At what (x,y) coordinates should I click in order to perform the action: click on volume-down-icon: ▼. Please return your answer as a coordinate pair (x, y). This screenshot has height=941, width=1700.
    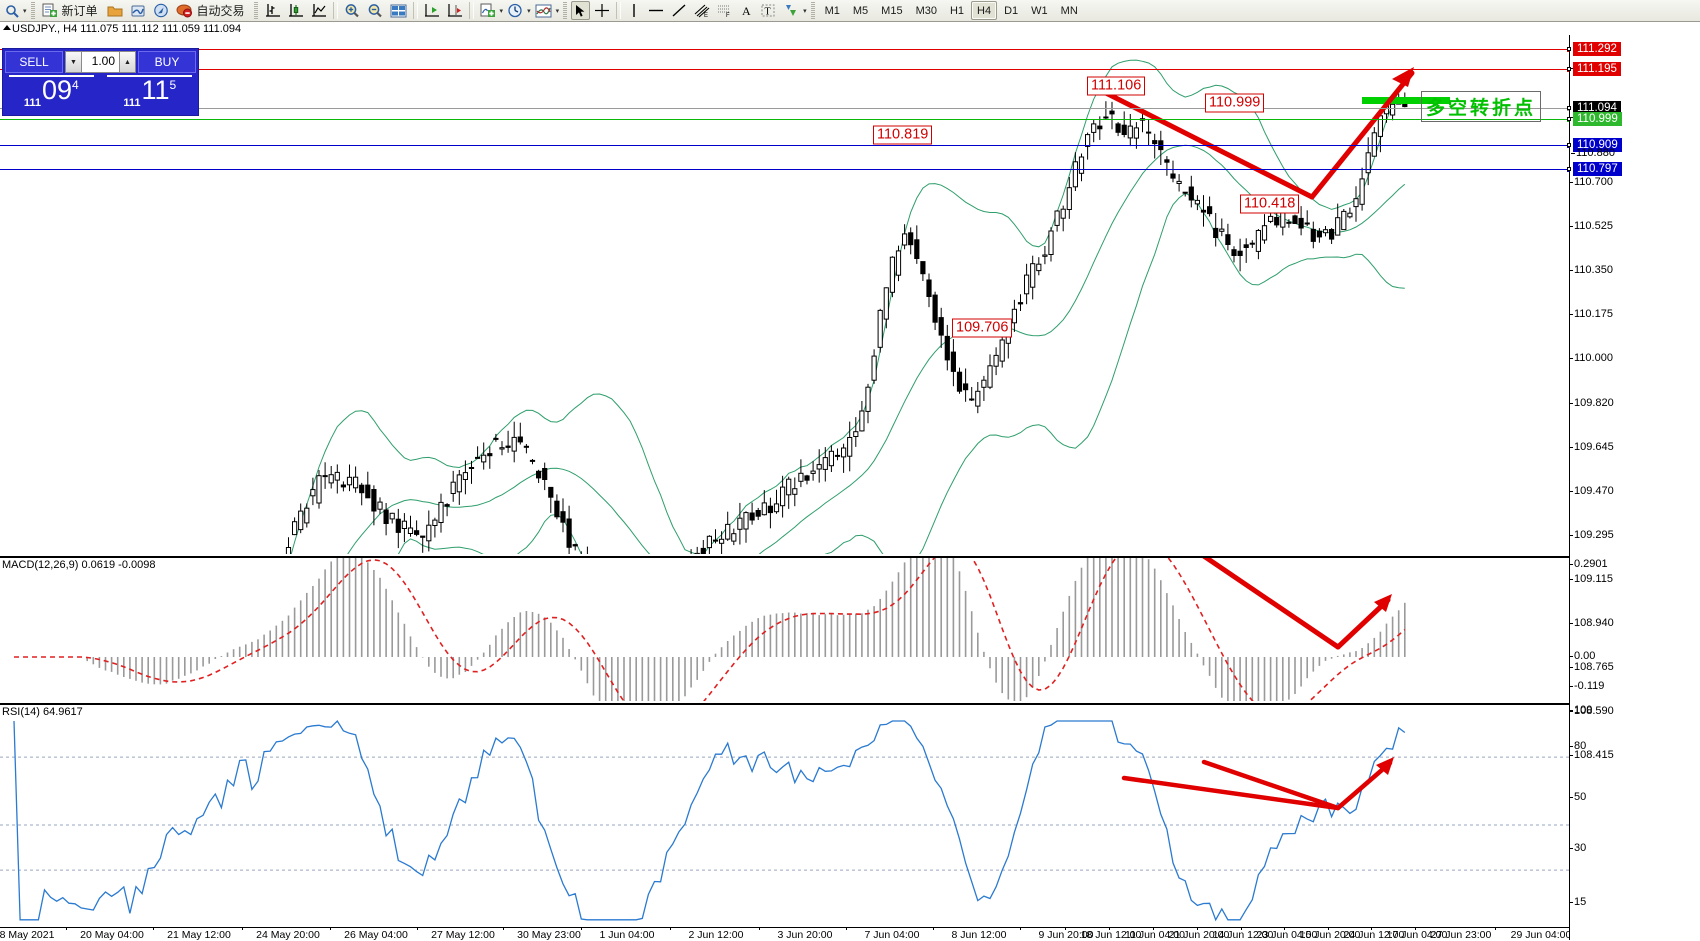
    Looking at the image, I should click on (73, 62).